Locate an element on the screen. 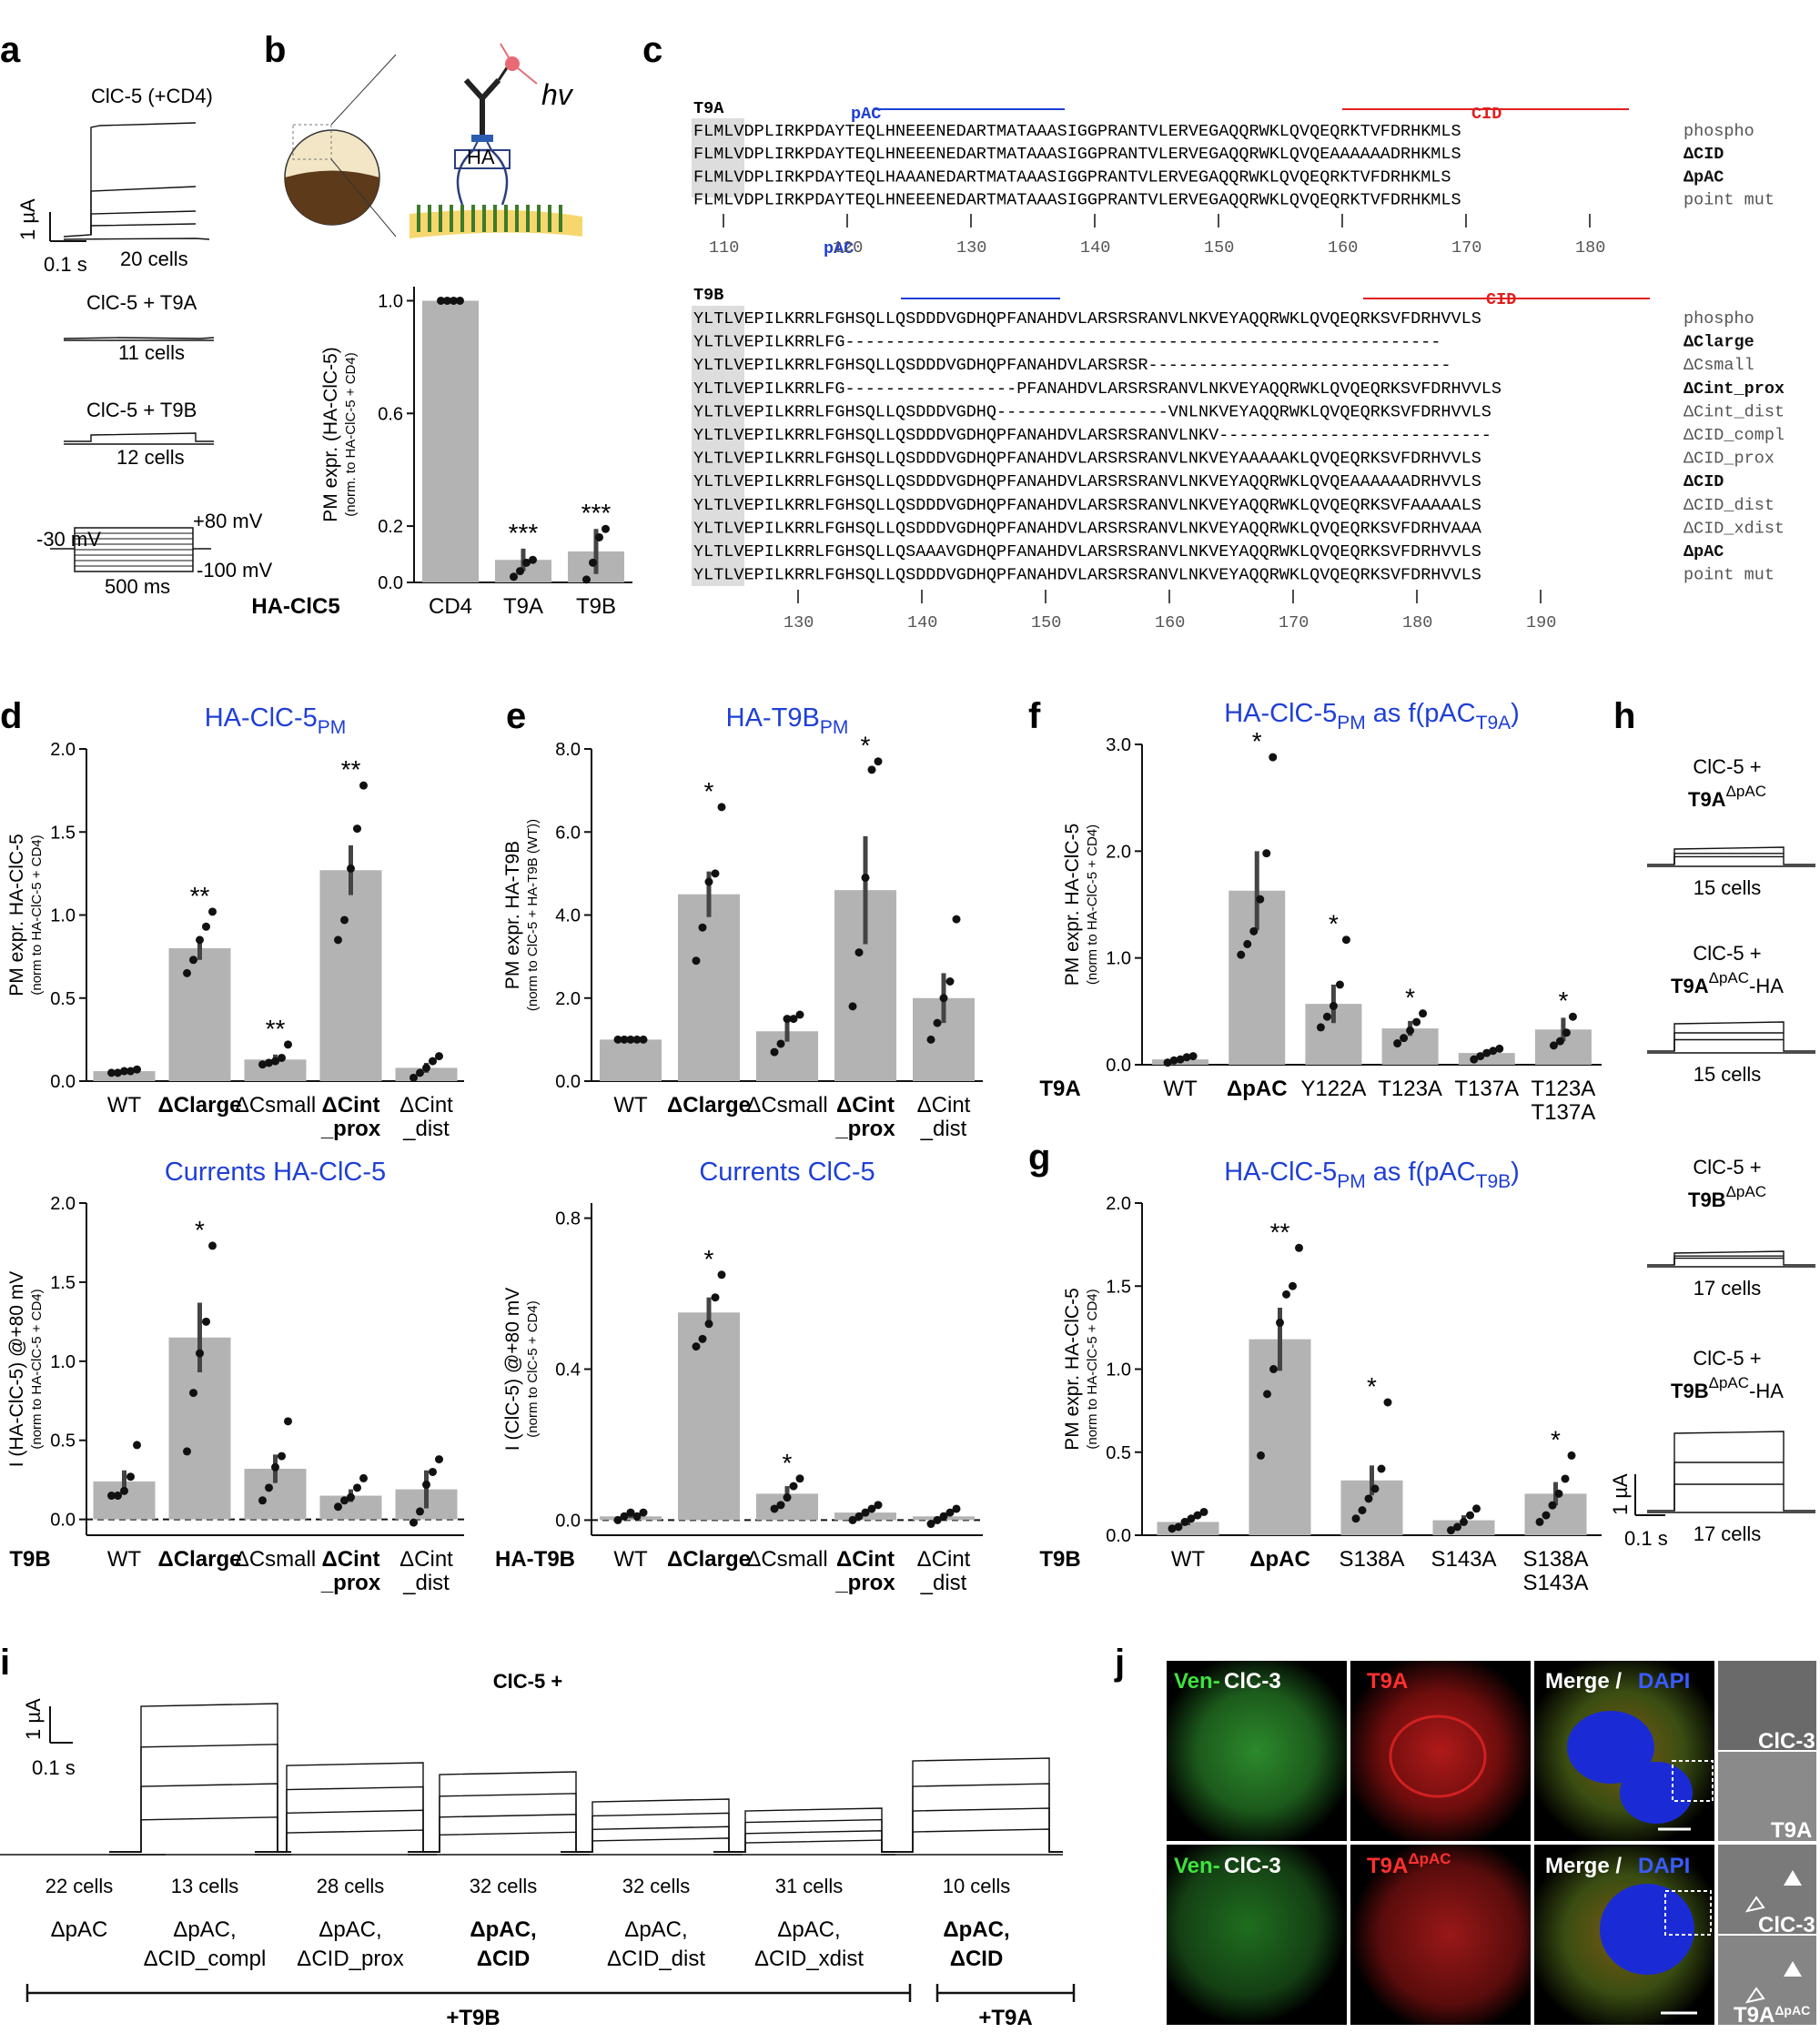  i-cond-line2: ΔCID_compl is located at coordinates (206, 1959).